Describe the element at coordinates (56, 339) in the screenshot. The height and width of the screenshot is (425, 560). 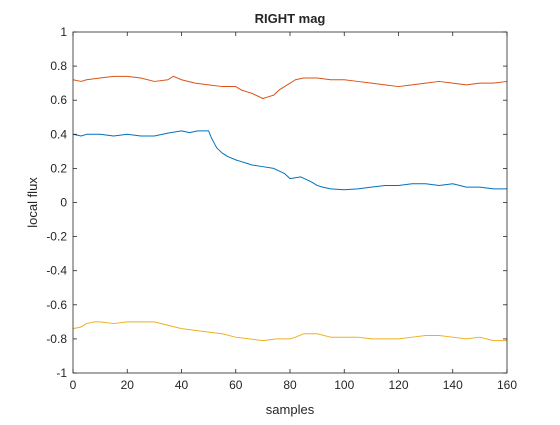
I see `y-tick-label: -0.8` at that location.